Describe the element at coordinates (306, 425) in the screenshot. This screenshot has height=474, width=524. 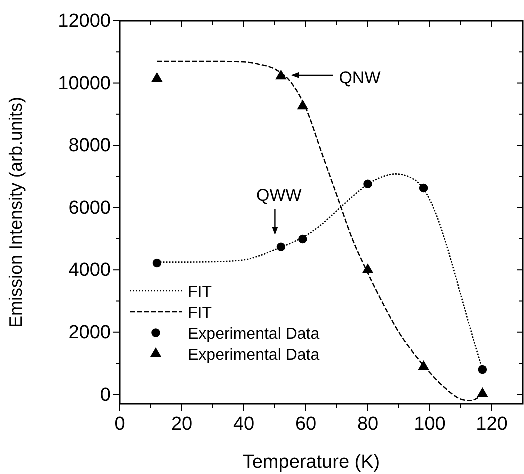
I see `x-tick-label: 60` at that location.